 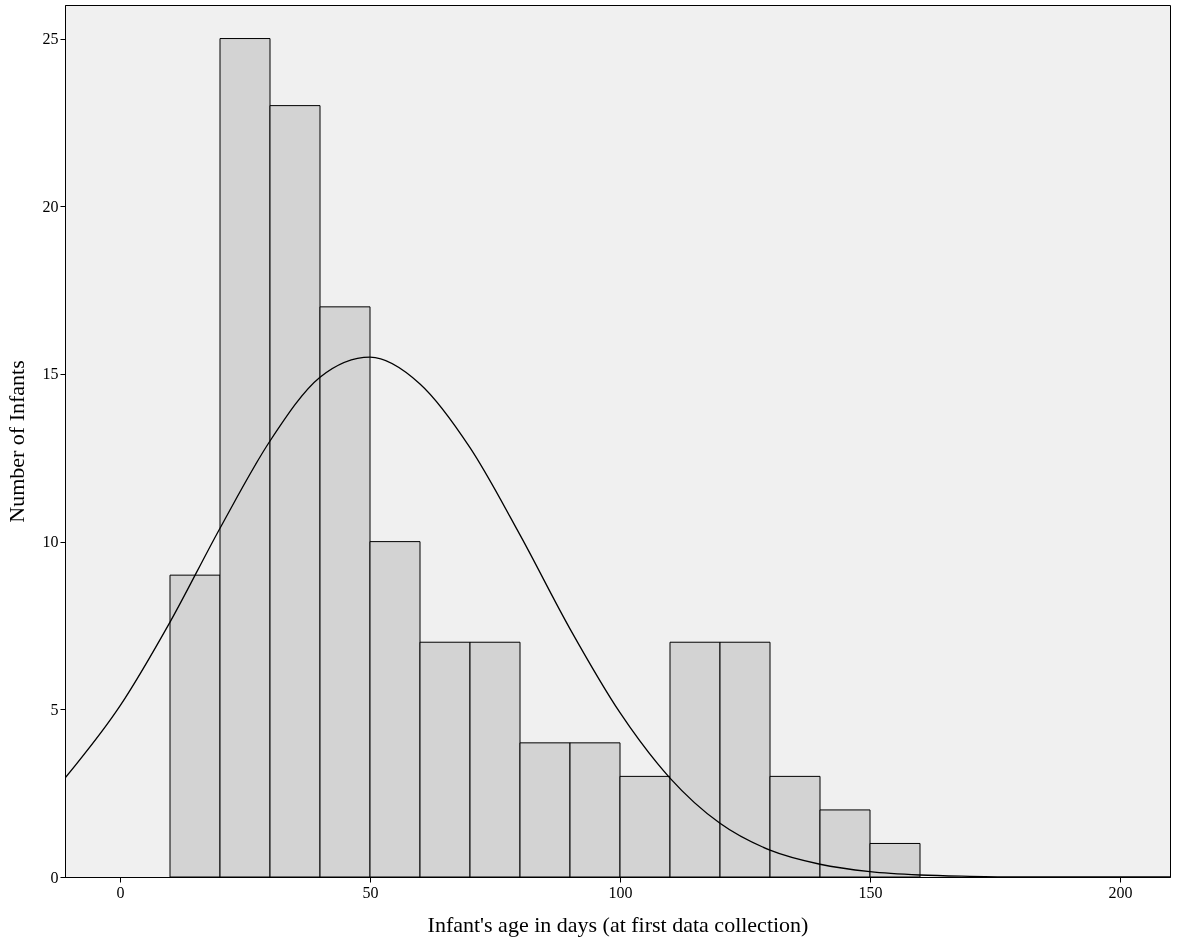 I want to click on y-tick-label: 15, so click(x=50, y=374).